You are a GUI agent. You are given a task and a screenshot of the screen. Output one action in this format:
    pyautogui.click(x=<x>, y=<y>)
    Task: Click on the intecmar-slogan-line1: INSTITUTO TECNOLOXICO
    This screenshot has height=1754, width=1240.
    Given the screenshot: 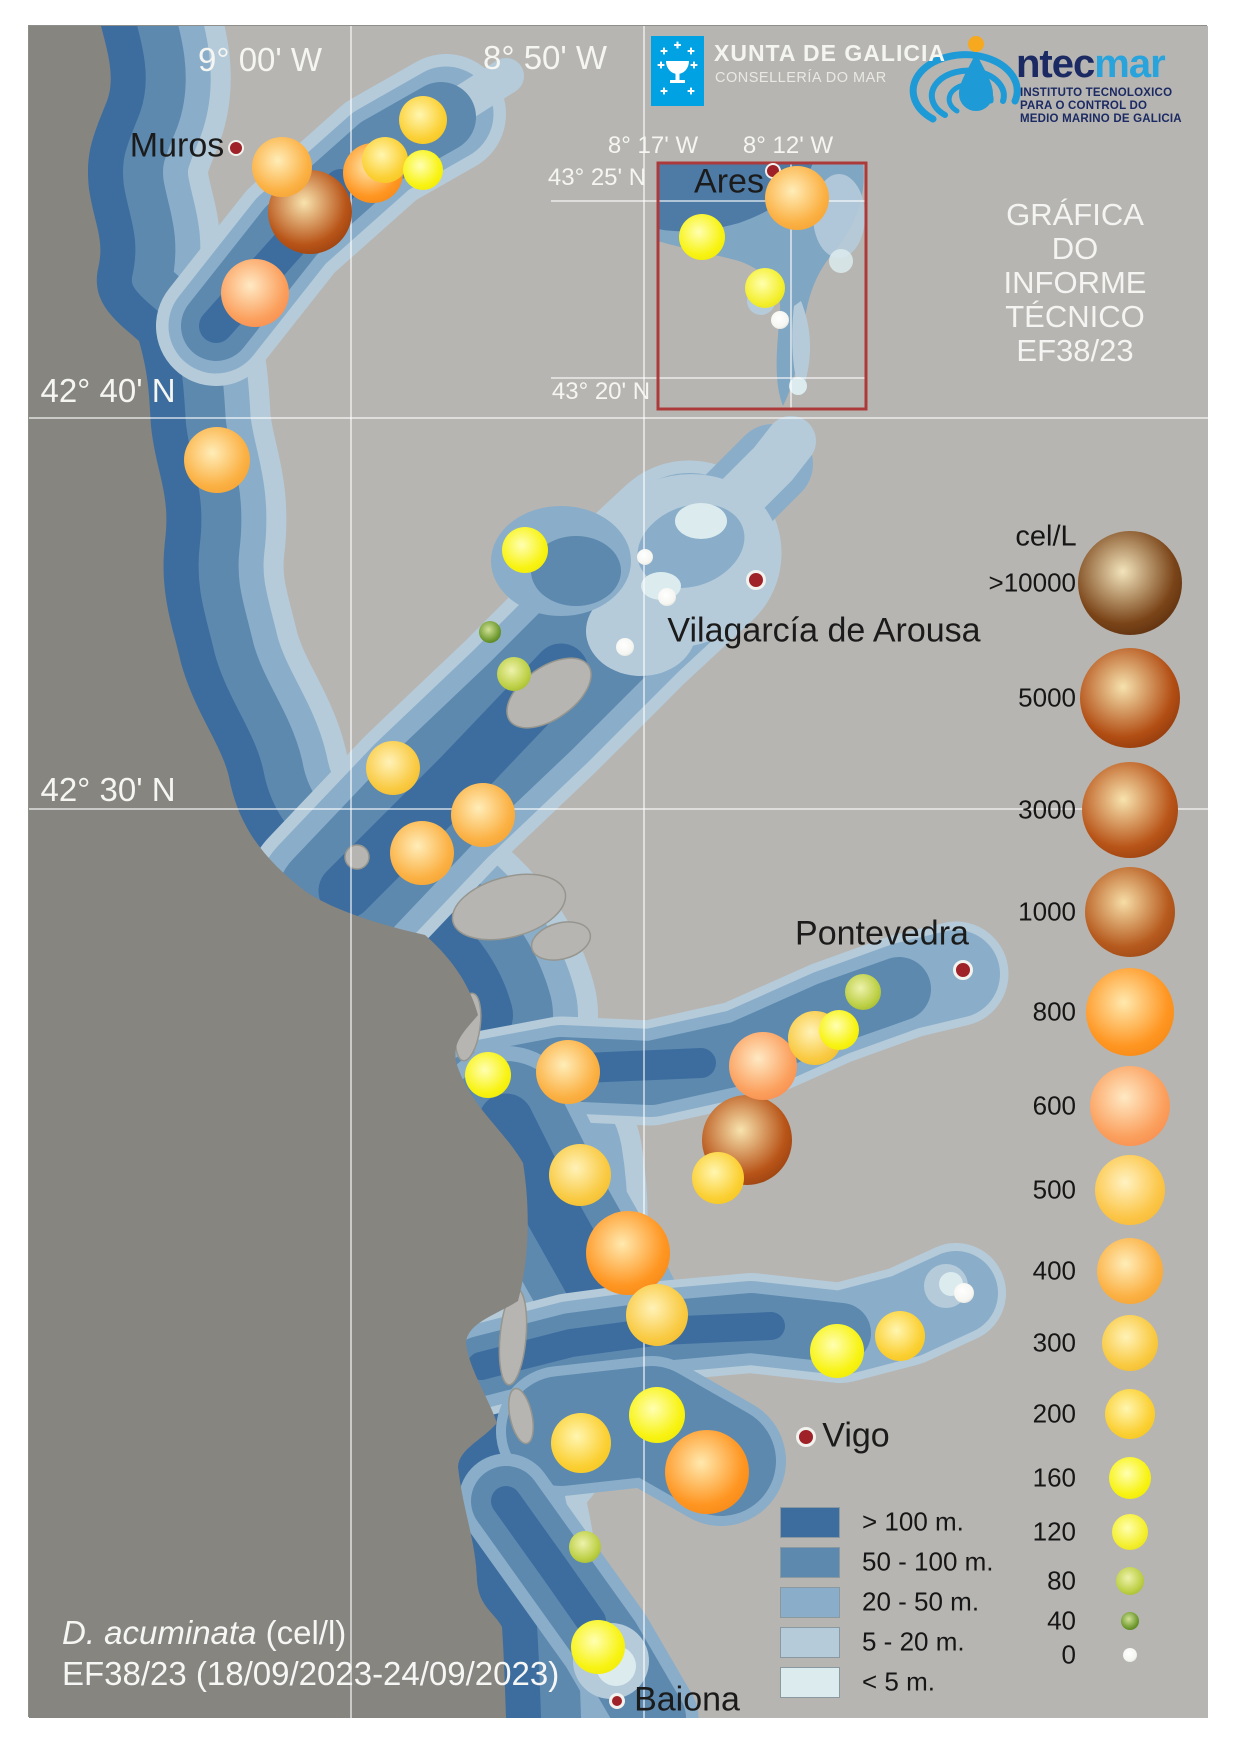 What is the action you would take?
    pyautogui.click(x=1096, y=93)
    